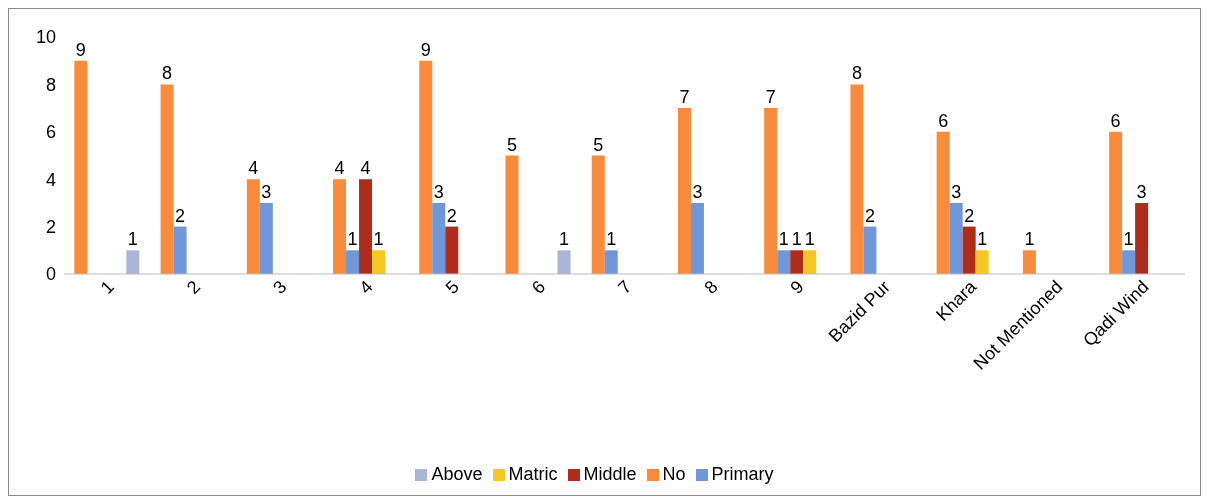 The image size is (1209, 504). Describe the element at coordinates (625, 287) in the screenshot. I see `x-tick-label: 7` at that location.